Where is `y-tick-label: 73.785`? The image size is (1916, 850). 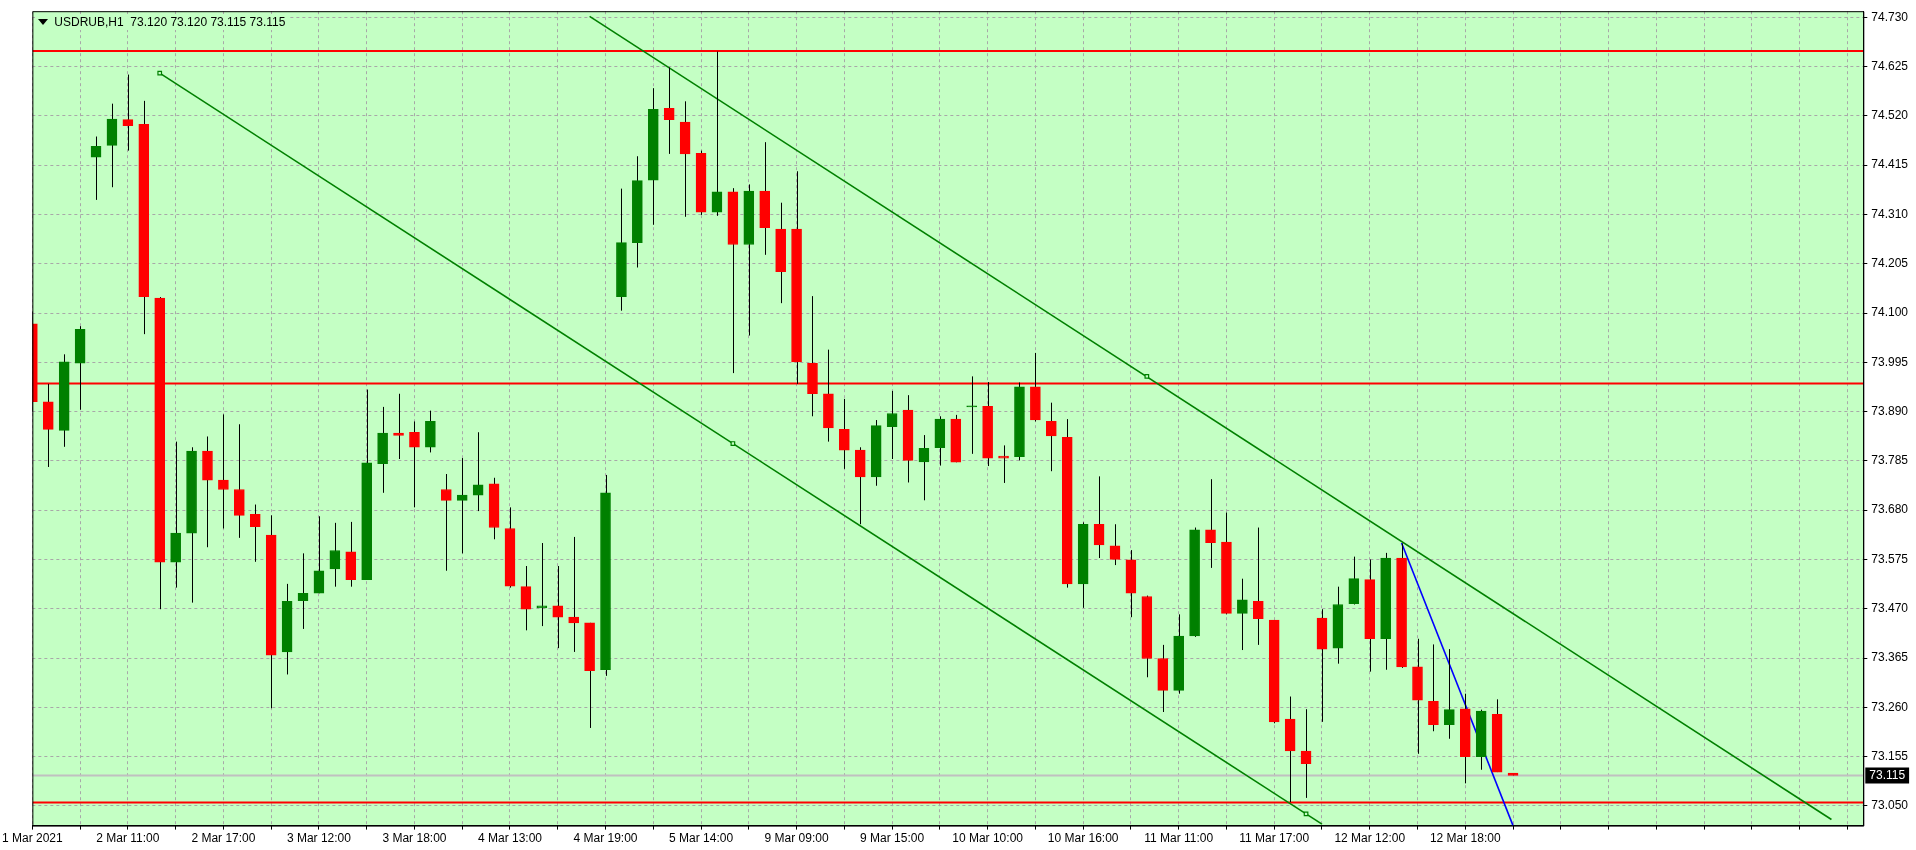
y-tick-label: 73.785 is located at coordinates (1890, 460).